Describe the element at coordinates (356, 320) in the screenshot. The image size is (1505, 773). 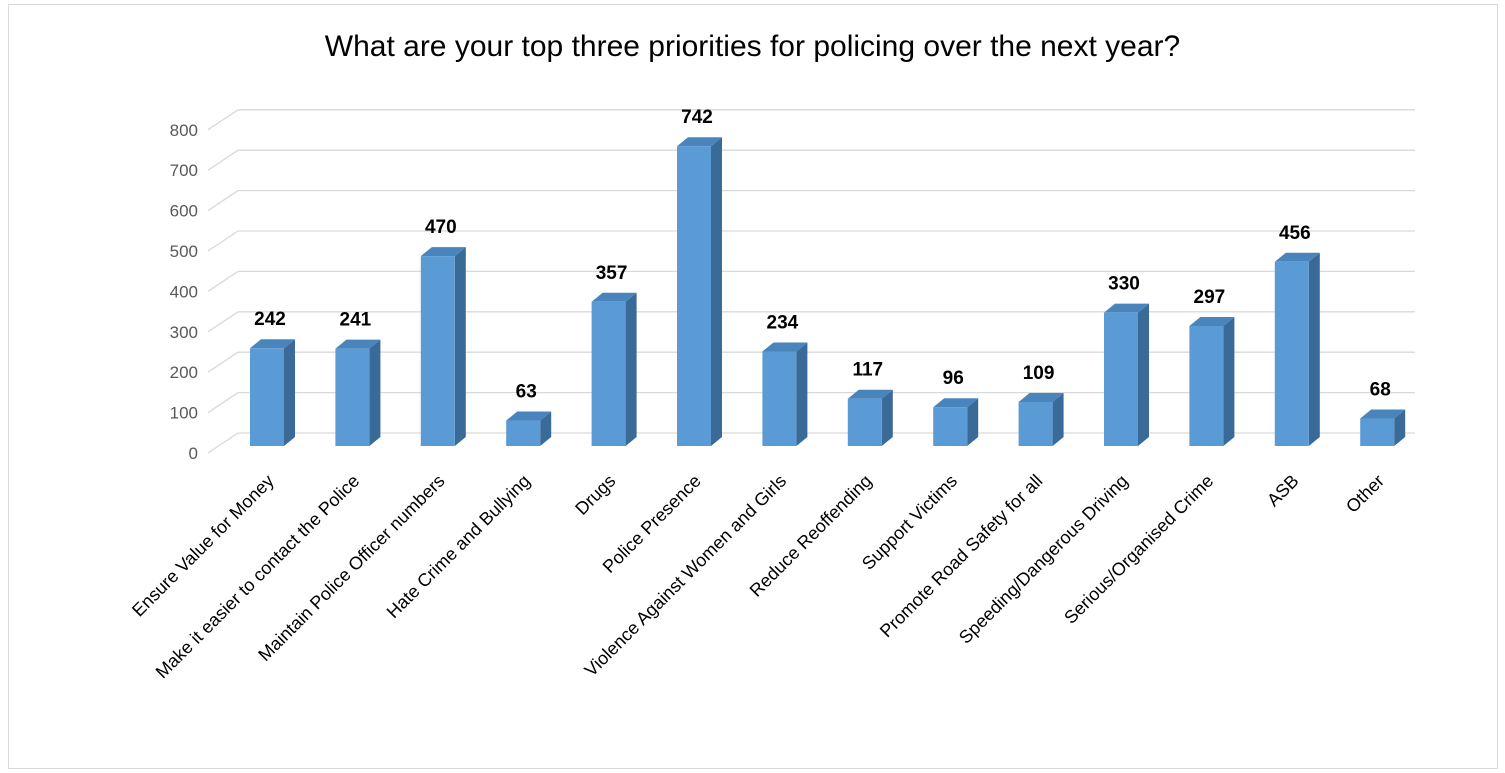
I see `data-label: 241` at that location.